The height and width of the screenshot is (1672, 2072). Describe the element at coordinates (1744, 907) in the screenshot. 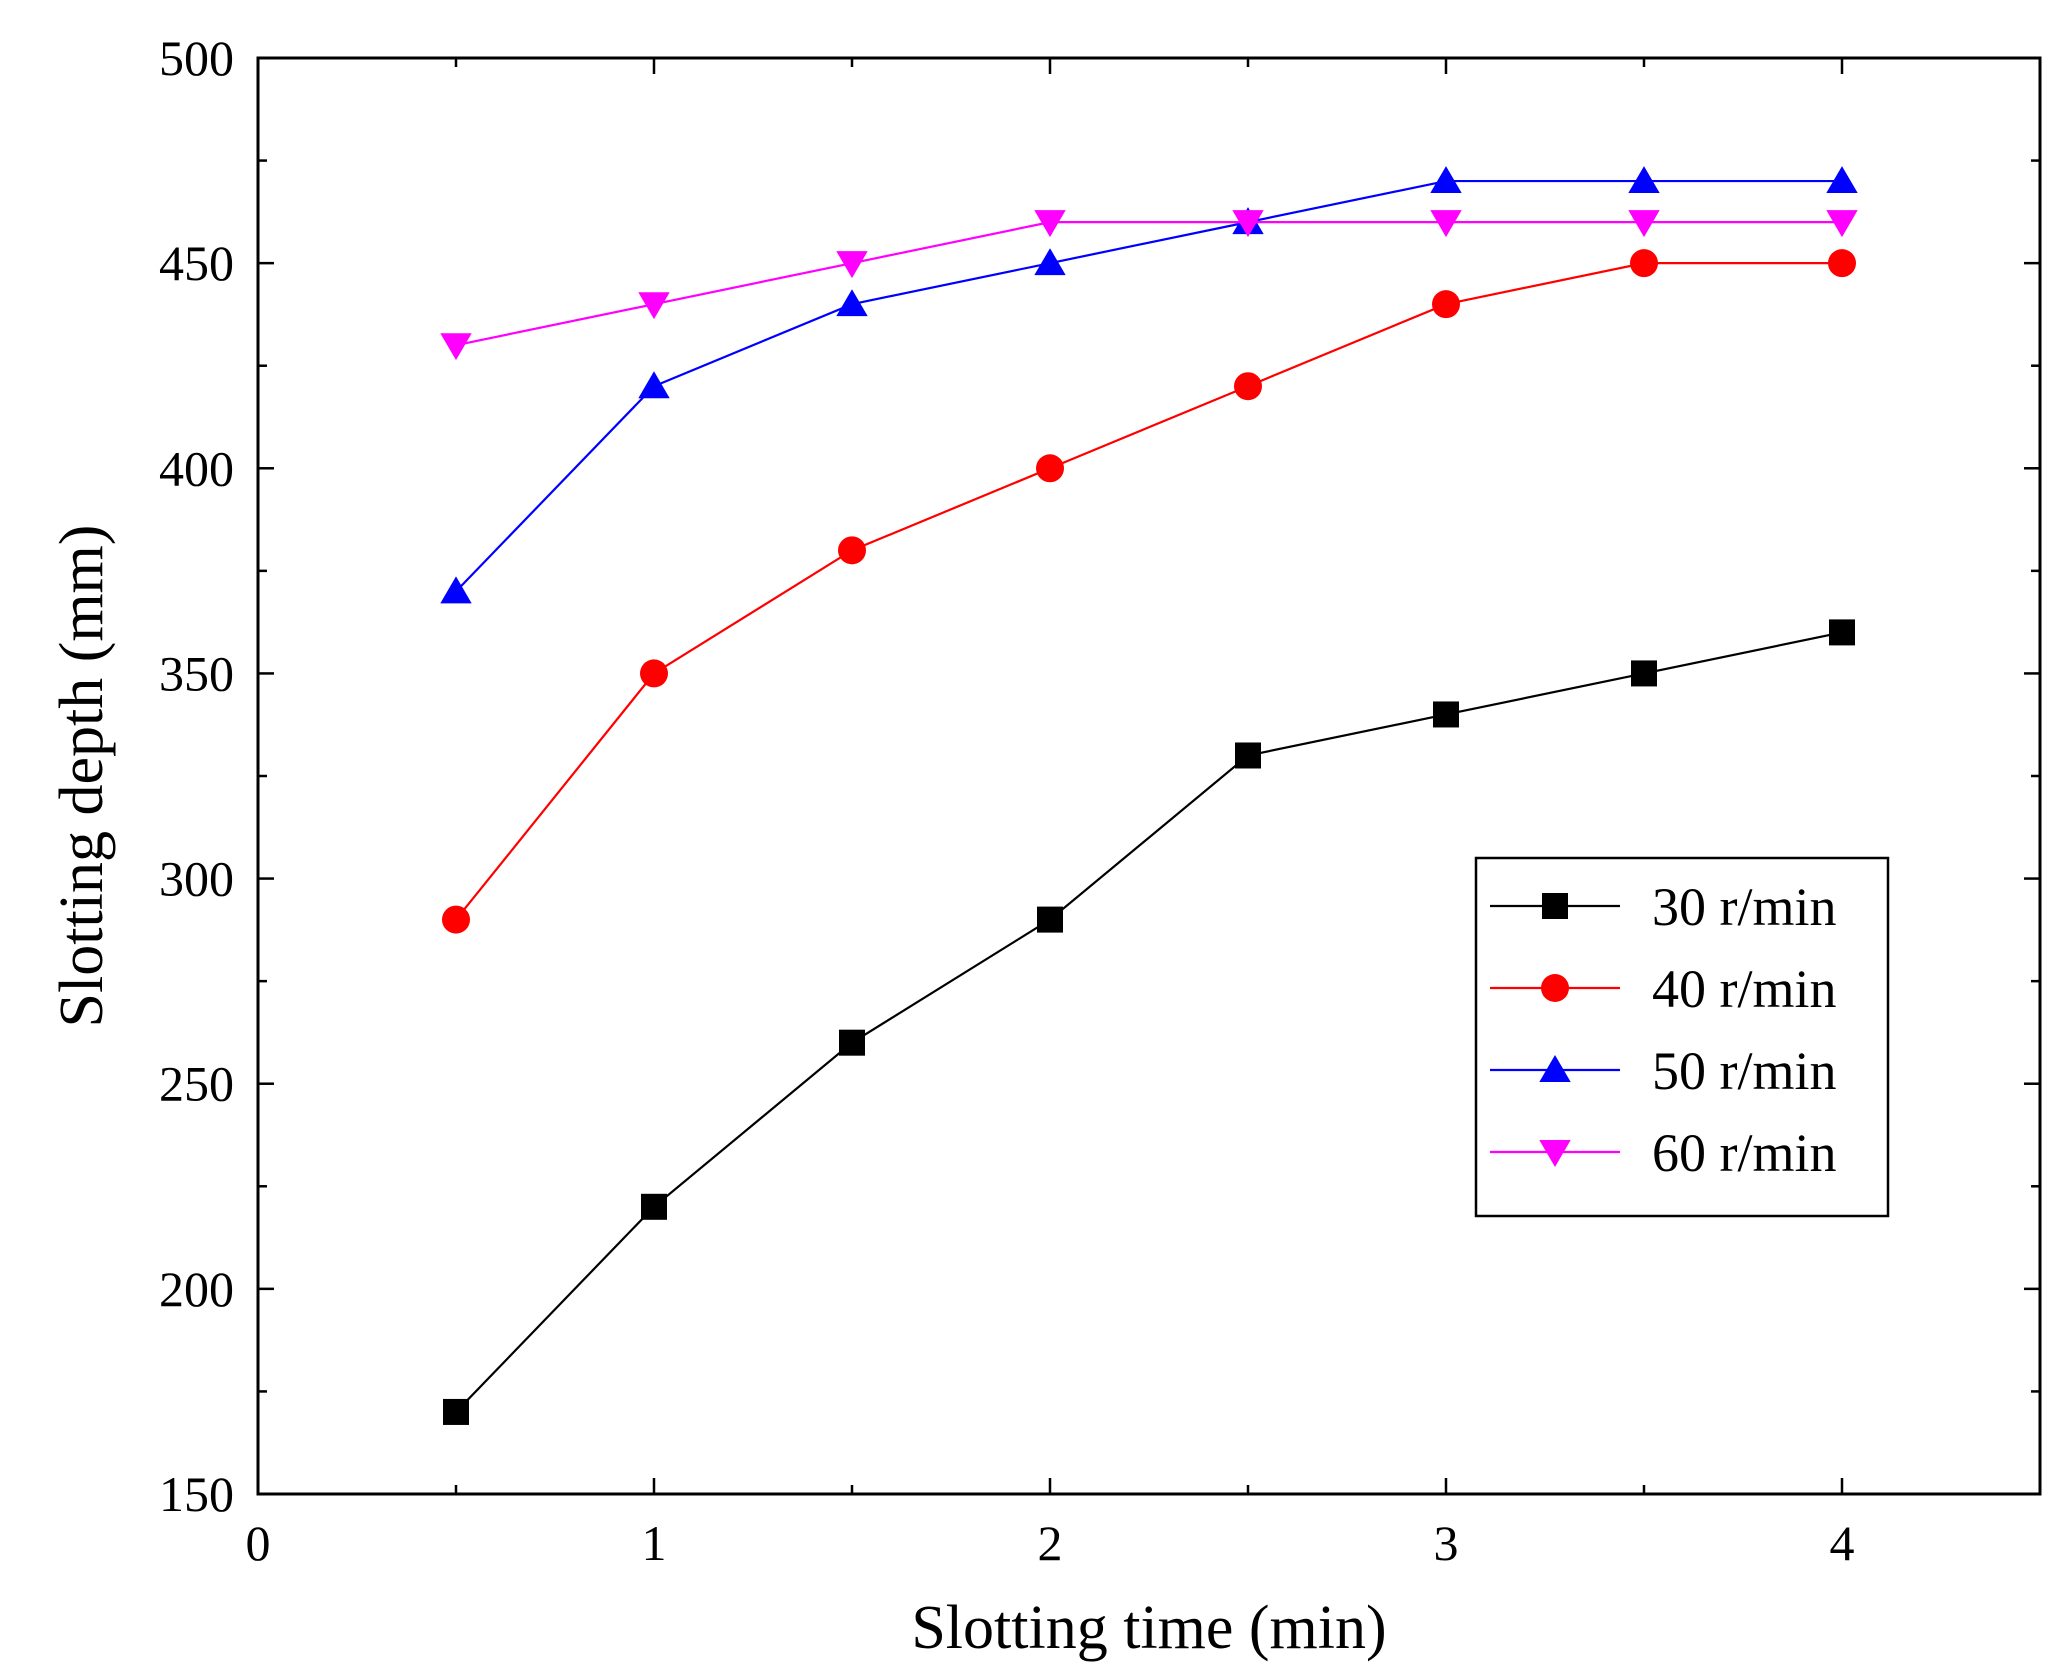

I see `legend-label: 30 r/min` at that location.